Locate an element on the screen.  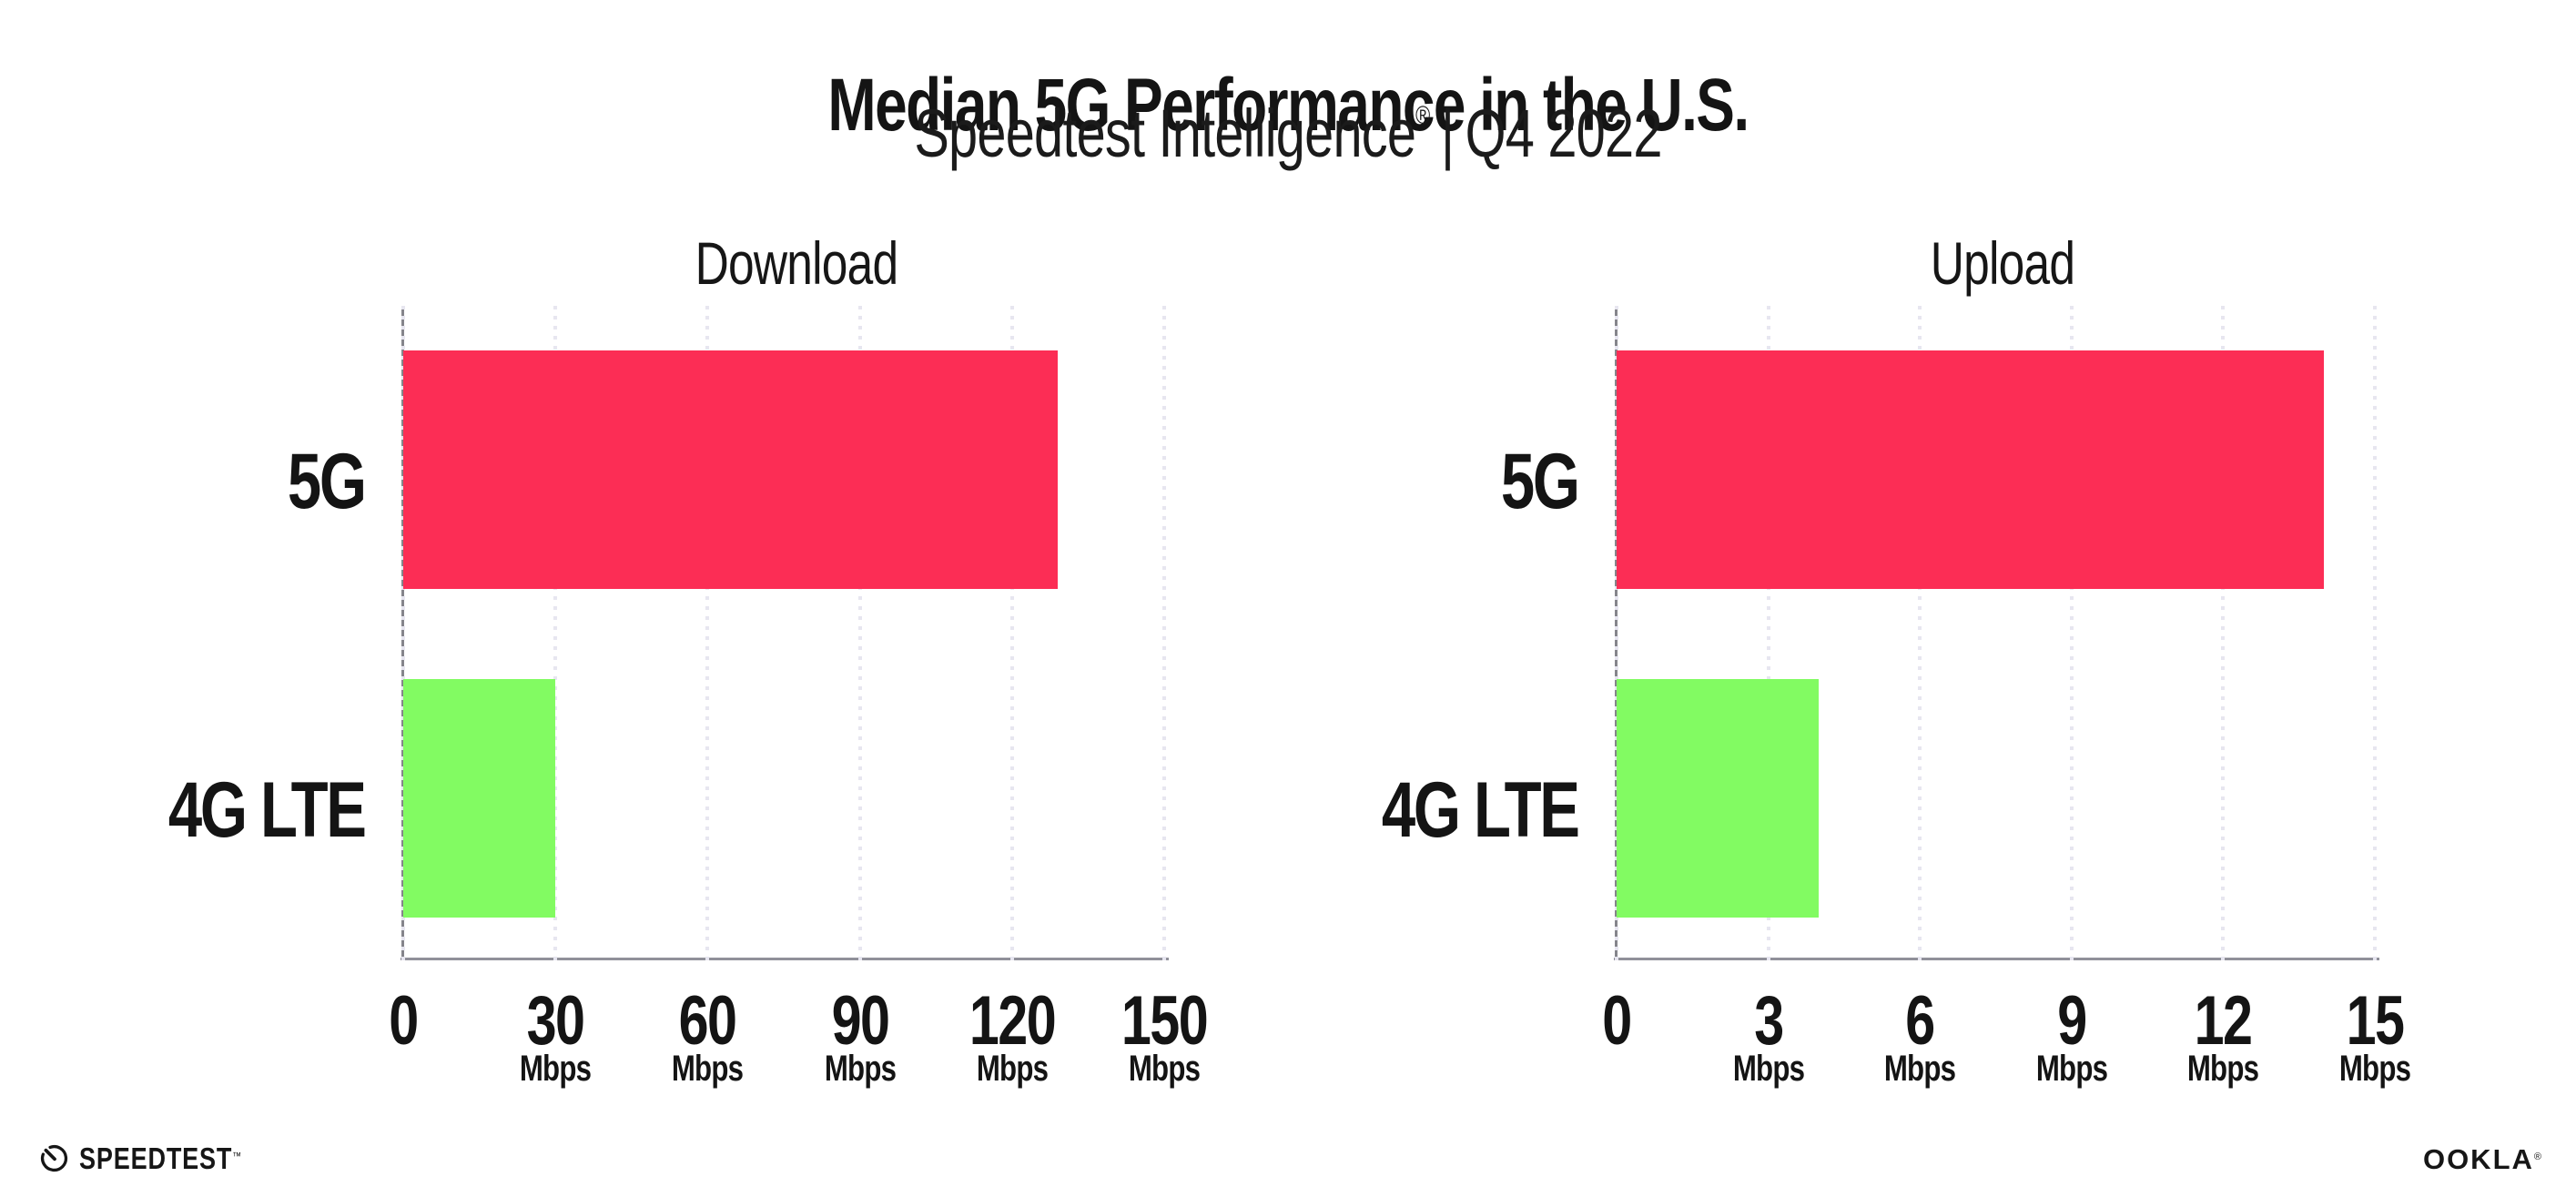
chart-title: Download is located at coordinates (796, 263).